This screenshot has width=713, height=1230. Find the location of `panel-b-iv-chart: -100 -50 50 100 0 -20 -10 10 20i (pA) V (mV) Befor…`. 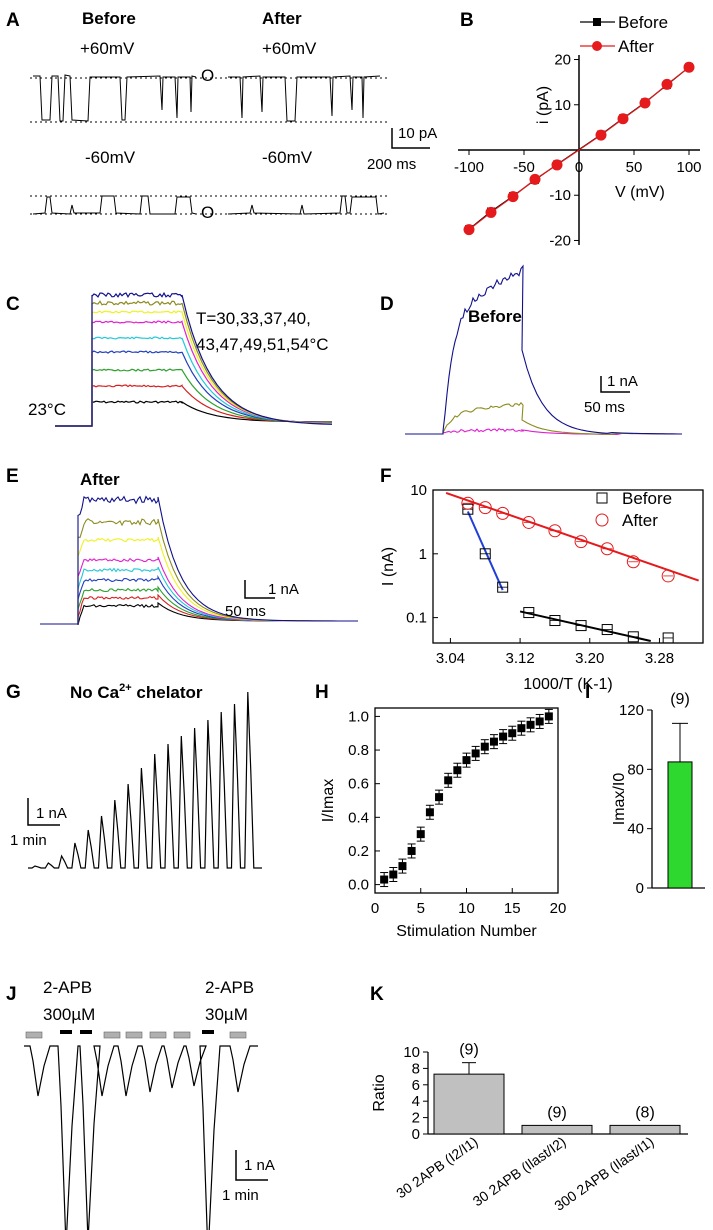

panel-b-iv-chart: -100 -50 50 100 0 -20 -10 10 20i (pA) V (mV) Befor… is located at coordinates (578, 131).